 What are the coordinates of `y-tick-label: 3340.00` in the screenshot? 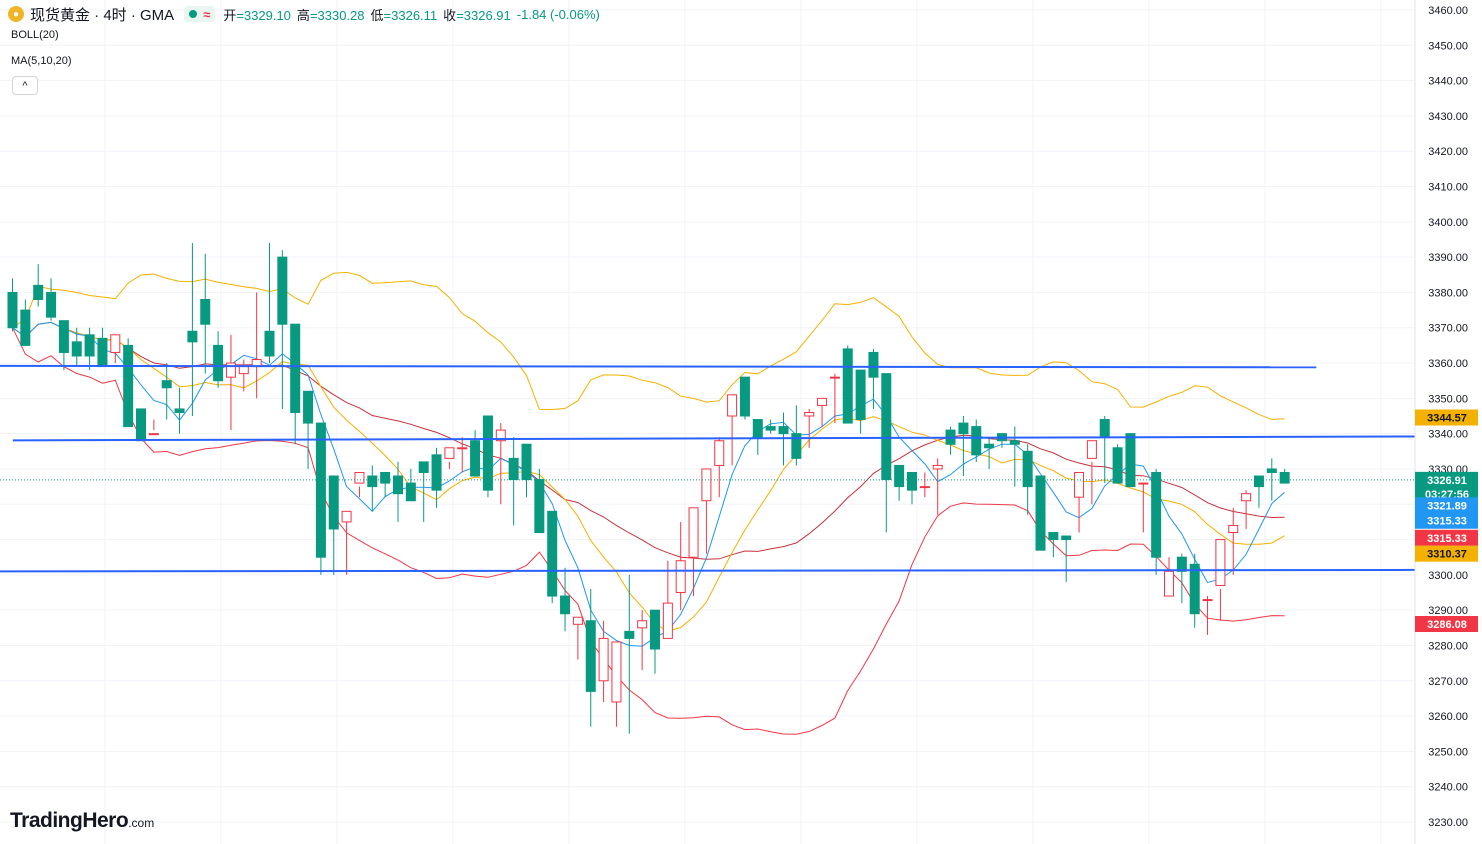 It's located at (1448, 435).